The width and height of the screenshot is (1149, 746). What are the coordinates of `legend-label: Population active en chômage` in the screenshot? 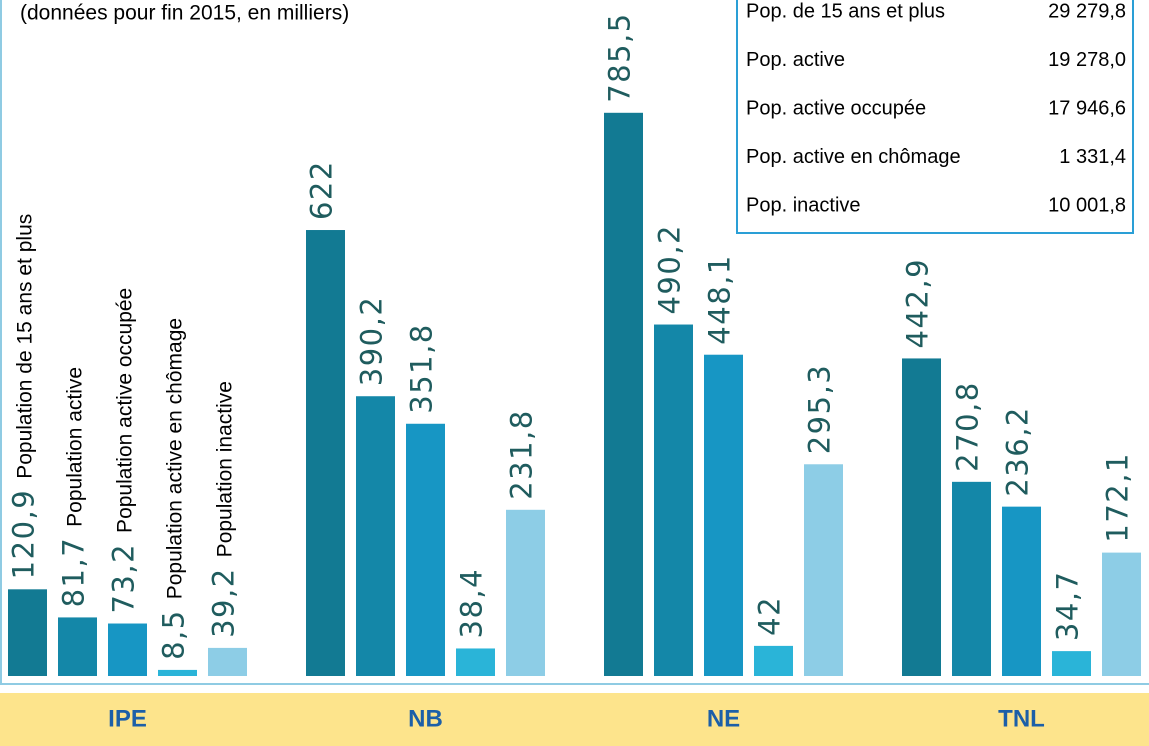 It's located at (174, 458).